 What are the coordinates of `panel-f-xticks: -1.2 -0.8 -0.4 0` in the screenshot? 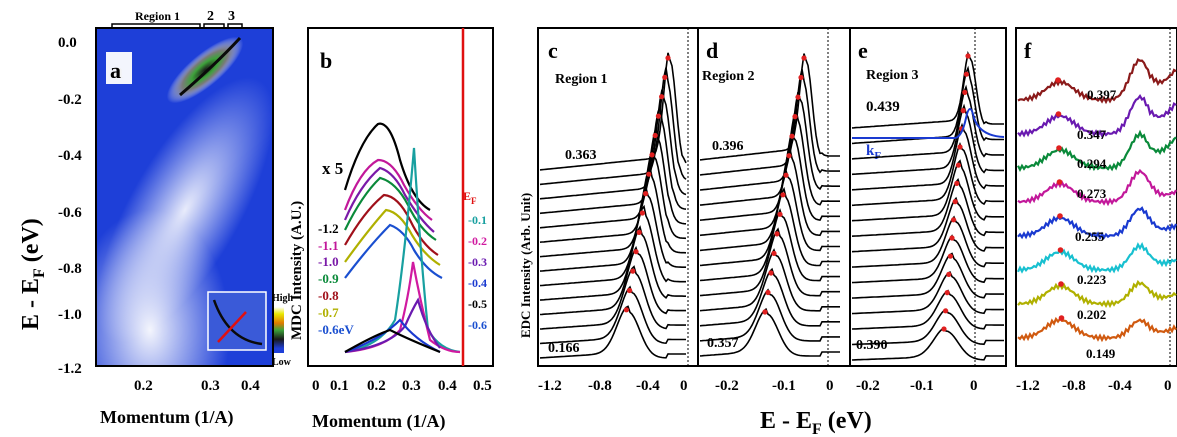 It's located at (1094, 386).